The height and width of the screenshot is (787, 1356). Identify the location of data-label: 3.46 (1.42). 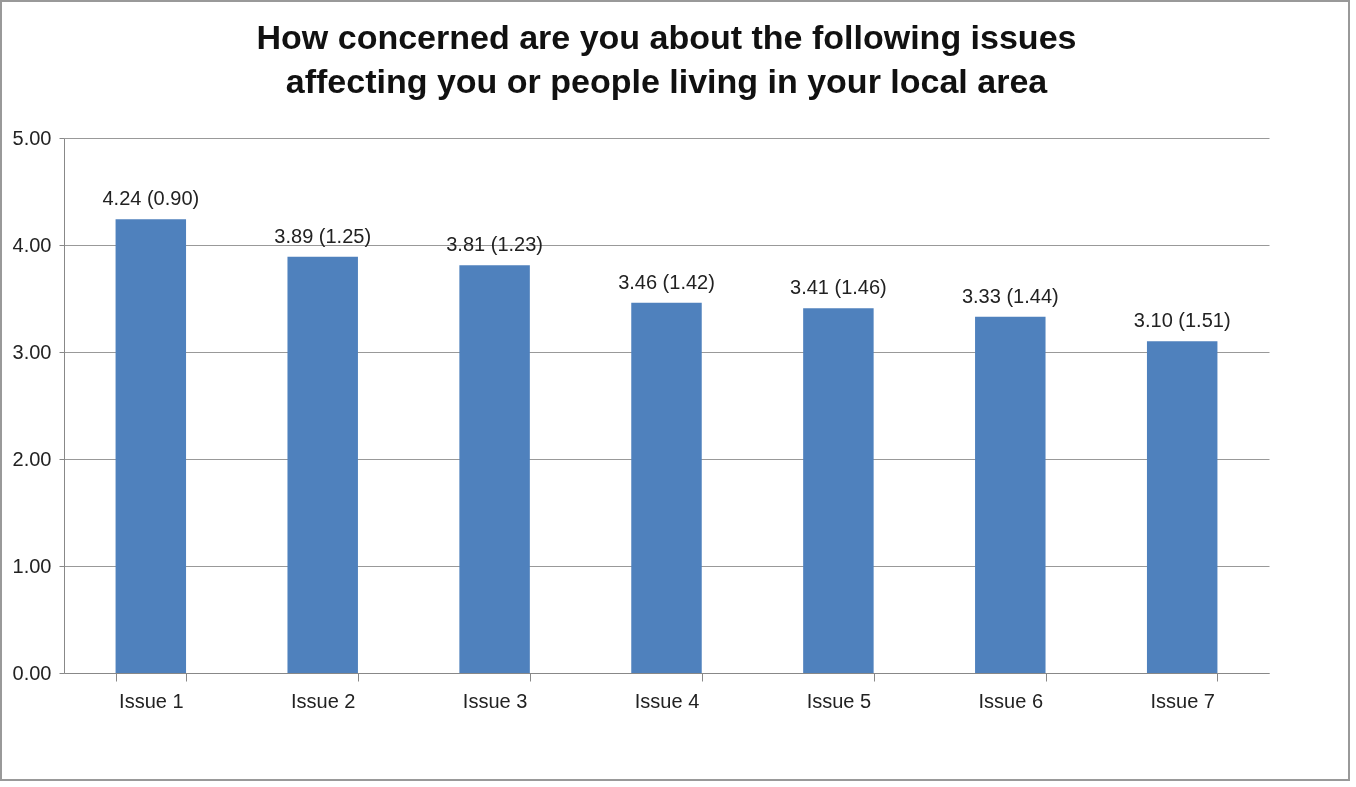
(666, 281).